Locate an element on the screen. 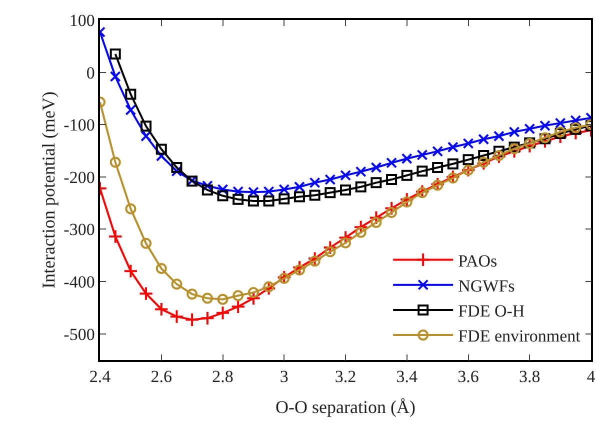 The image size is (601, 430). x-tick-label: 3.4 is located at coordinates (407, 376).